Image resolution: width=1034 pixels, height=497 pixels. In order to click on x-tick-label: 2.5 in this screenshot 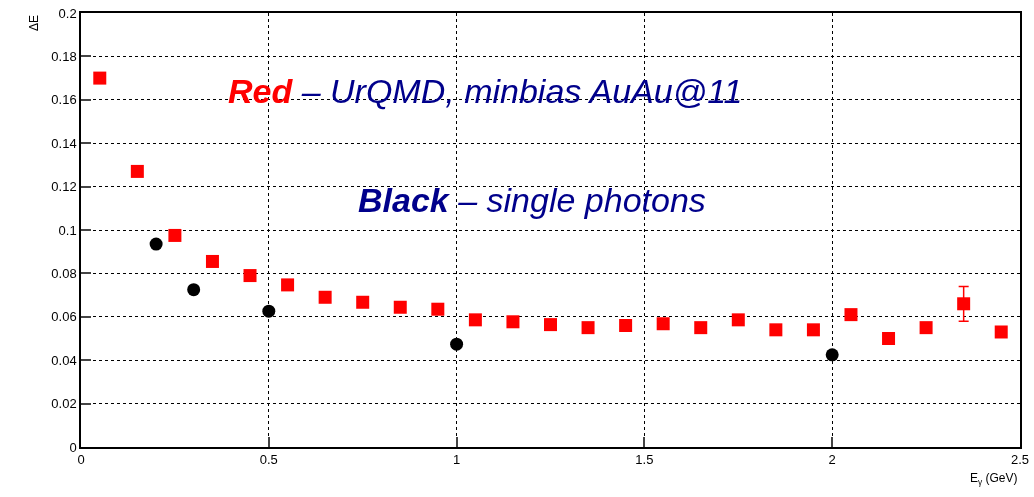, I will do `click(1020, 460)`.